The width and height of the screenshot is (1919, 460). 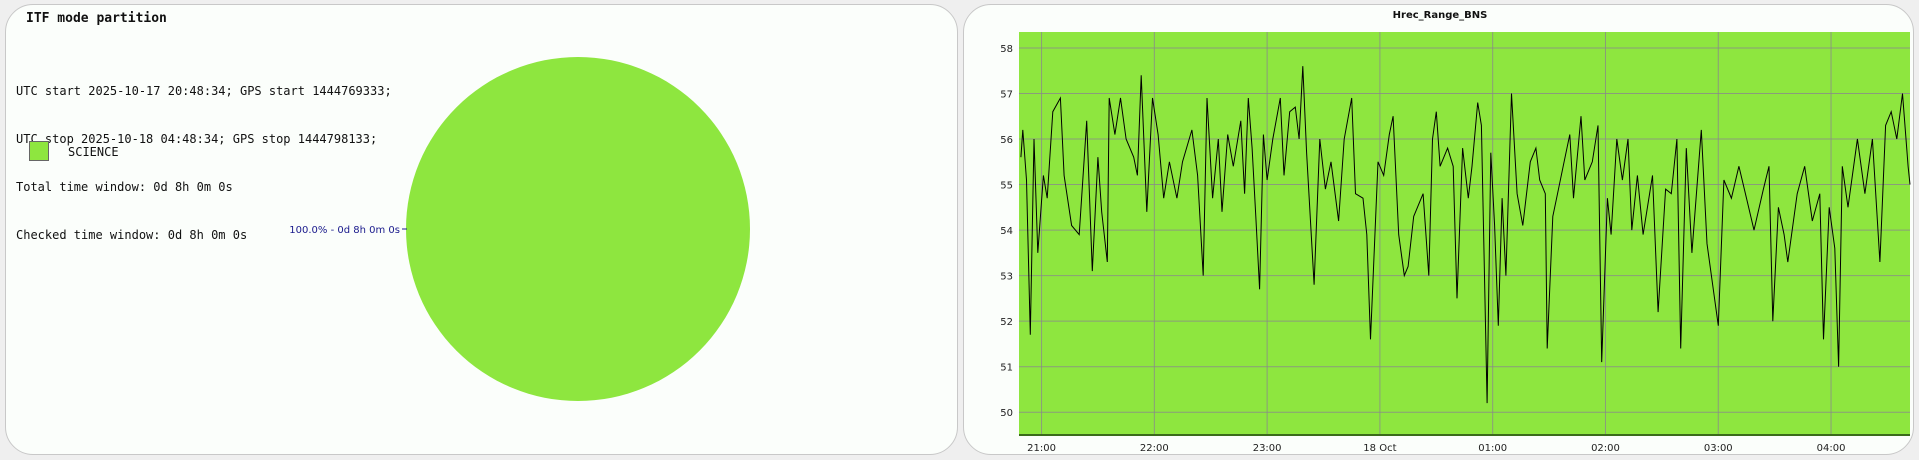 What do you see at coordinates (124, 187) in the screenshot?
I see `info-line: Total time window: 0d 8h 0m 0s` at bounding box center [124, 187].